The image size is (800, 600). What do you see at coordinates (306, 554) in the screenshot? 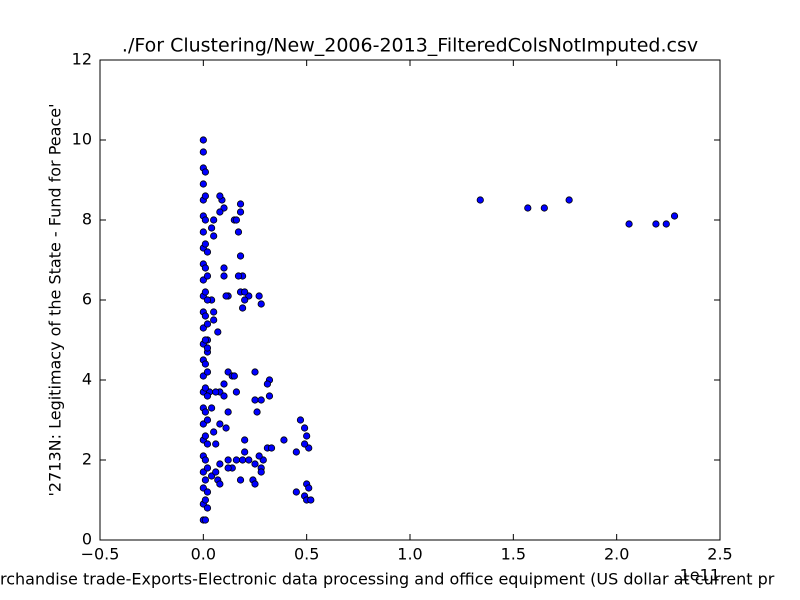
I see `x-tick-label: 0.5` at bounding box center [306, 554].